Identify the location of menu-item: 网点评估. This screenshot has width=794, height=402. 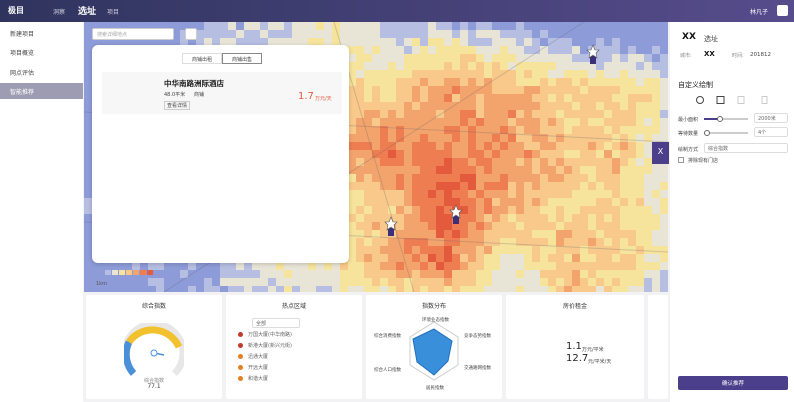
(22, 73).